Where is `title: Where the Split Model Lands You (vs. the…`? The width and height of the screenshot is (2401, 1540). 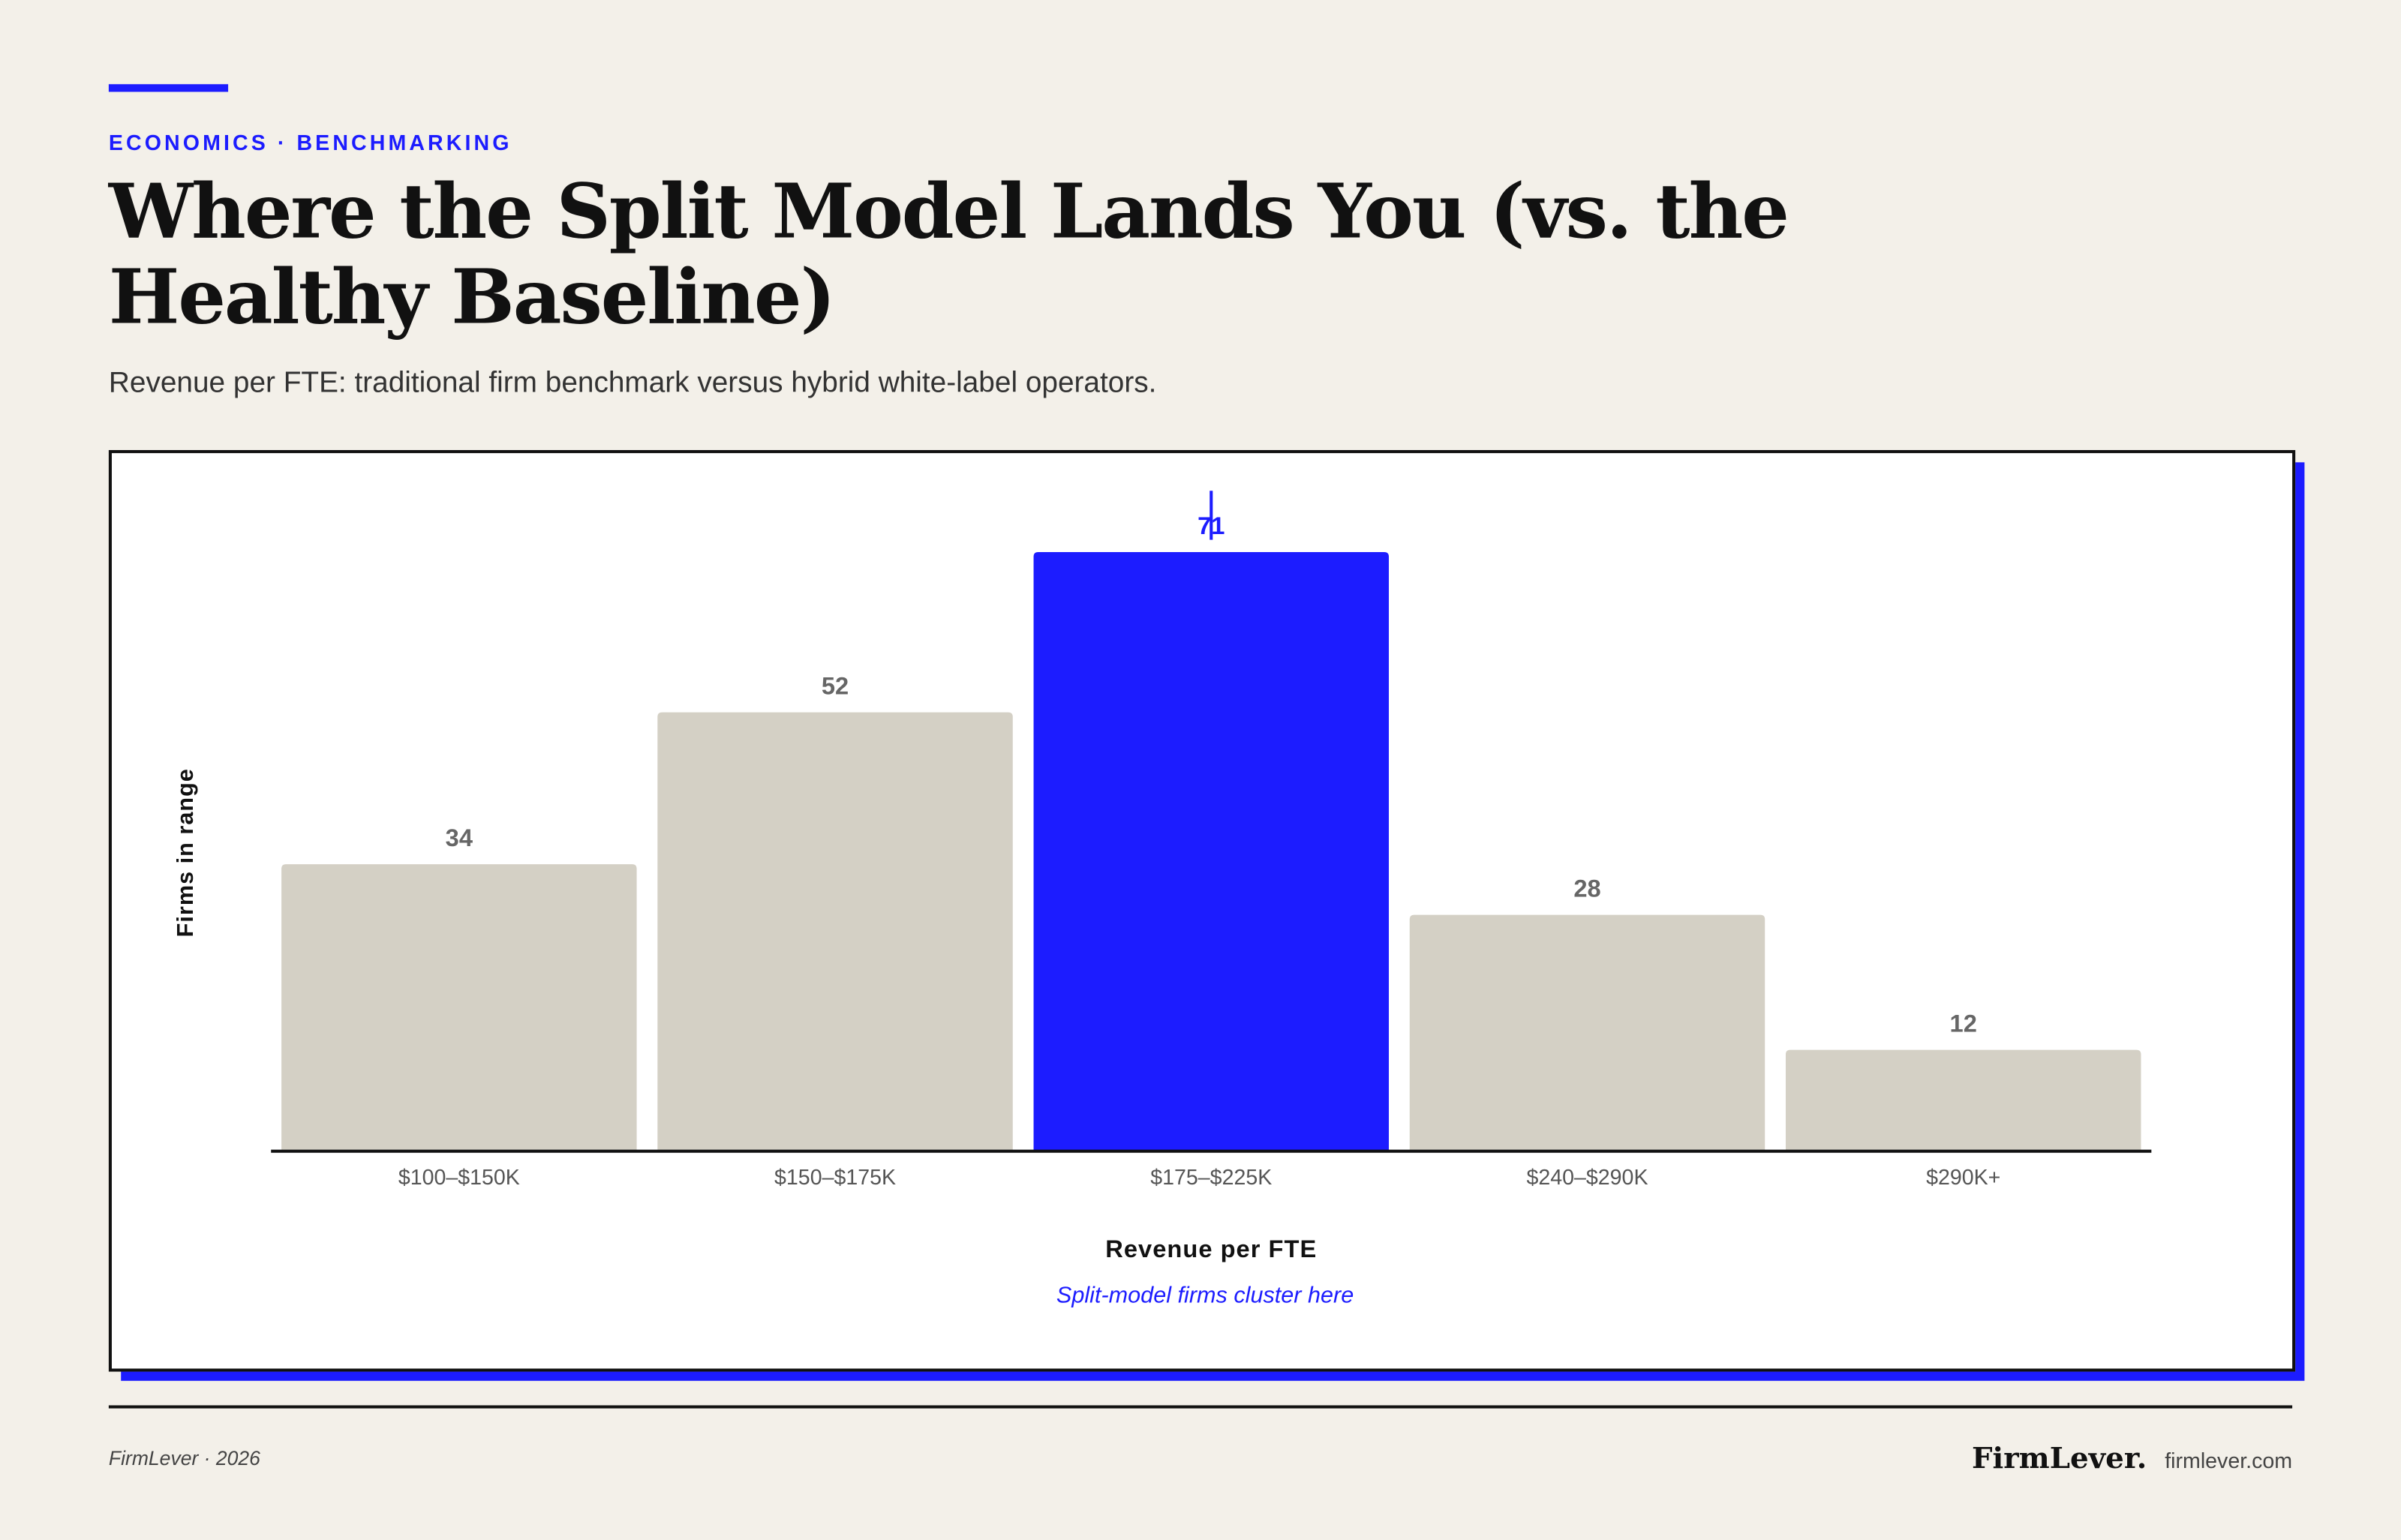
title: Where the Split Model Lands You (vs. the… is located at coordinates (948, 255).